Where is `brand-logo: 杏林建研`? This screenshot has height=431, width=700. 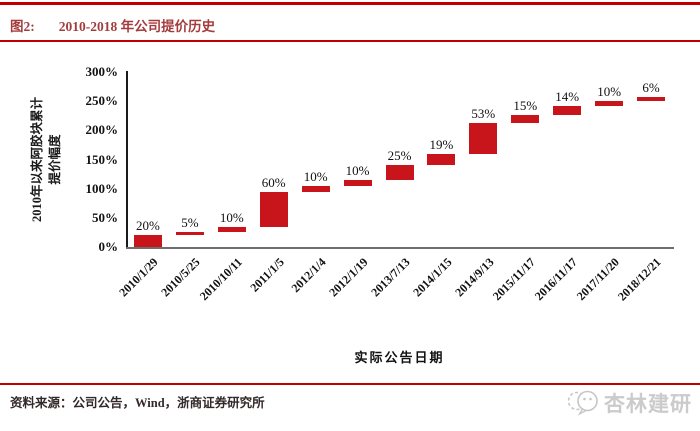 brand-logo: 杏林建研 is located at coordinates (629, 403).